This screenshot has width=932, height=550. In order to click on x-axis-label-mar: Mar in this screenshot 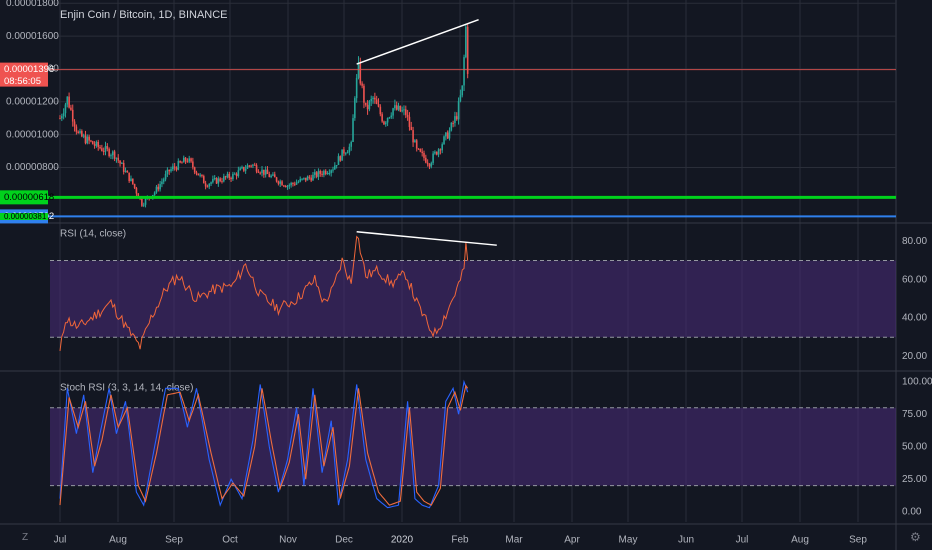, I will do `click(514, 540)`.